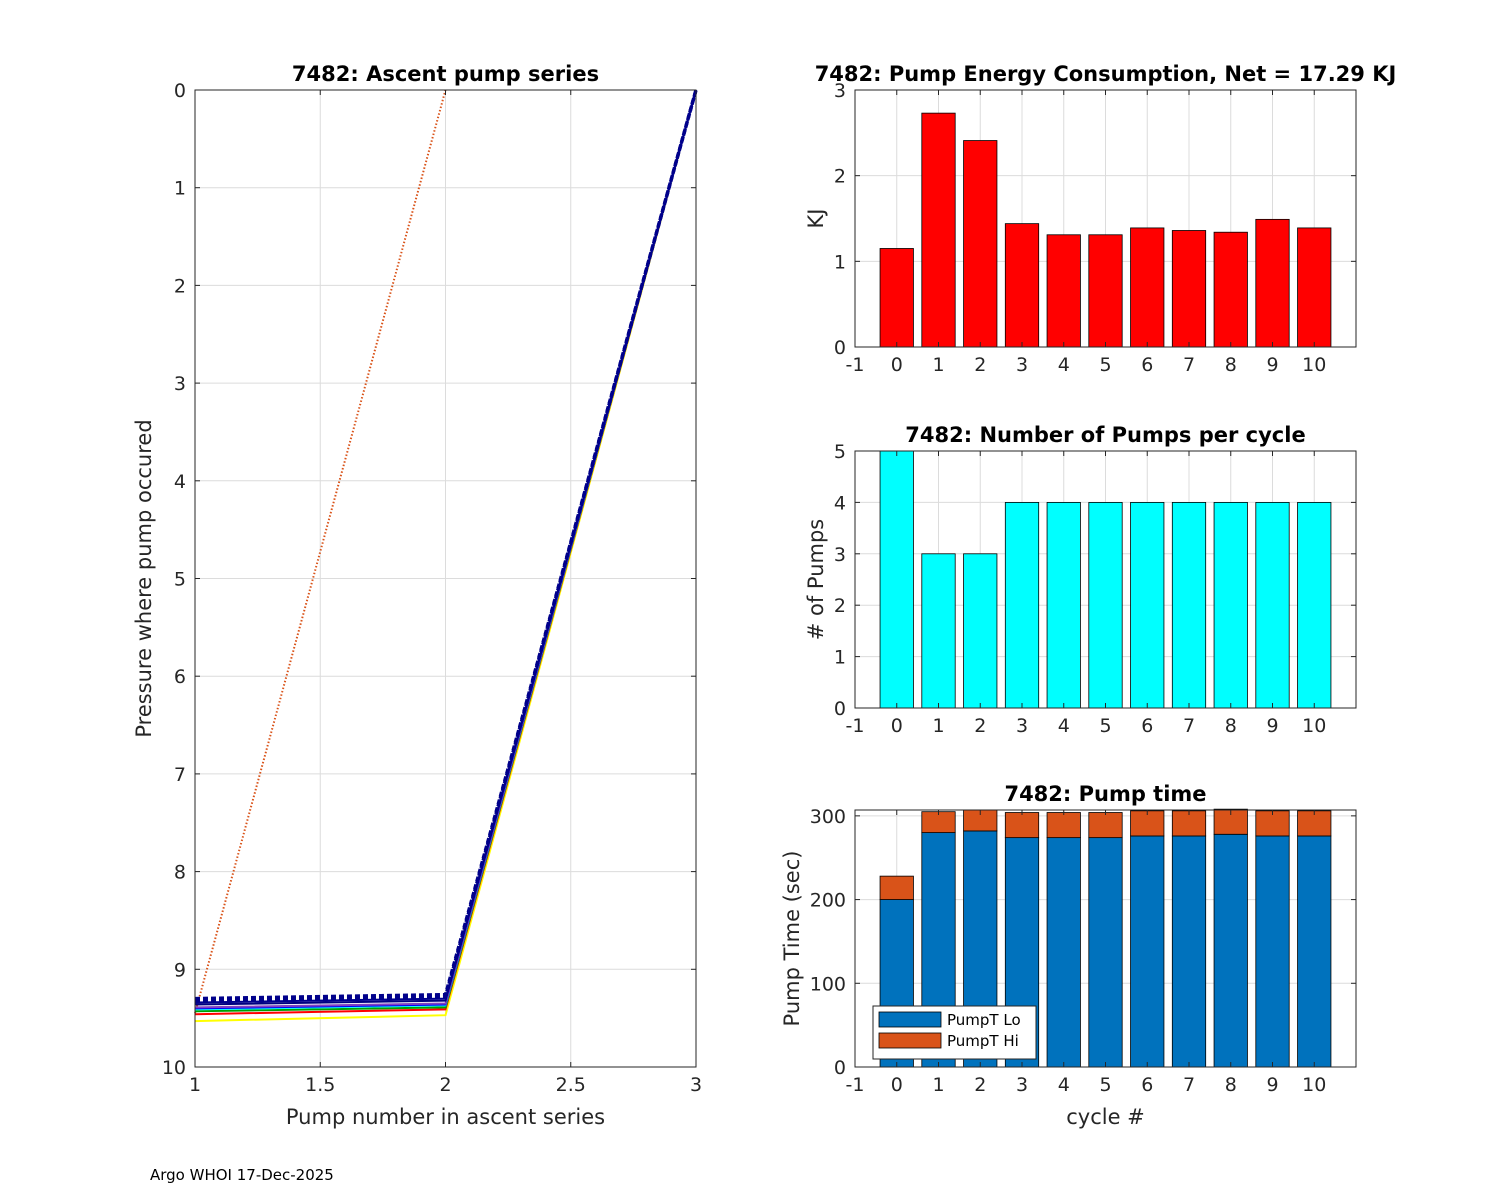 The width and height of the screenshot is (1500, 1200). What do you see at coordinates (445, 74) in the screenshot?
I see `chart-title: 7482: Ascent pump series` at bounding box center [445, 74].